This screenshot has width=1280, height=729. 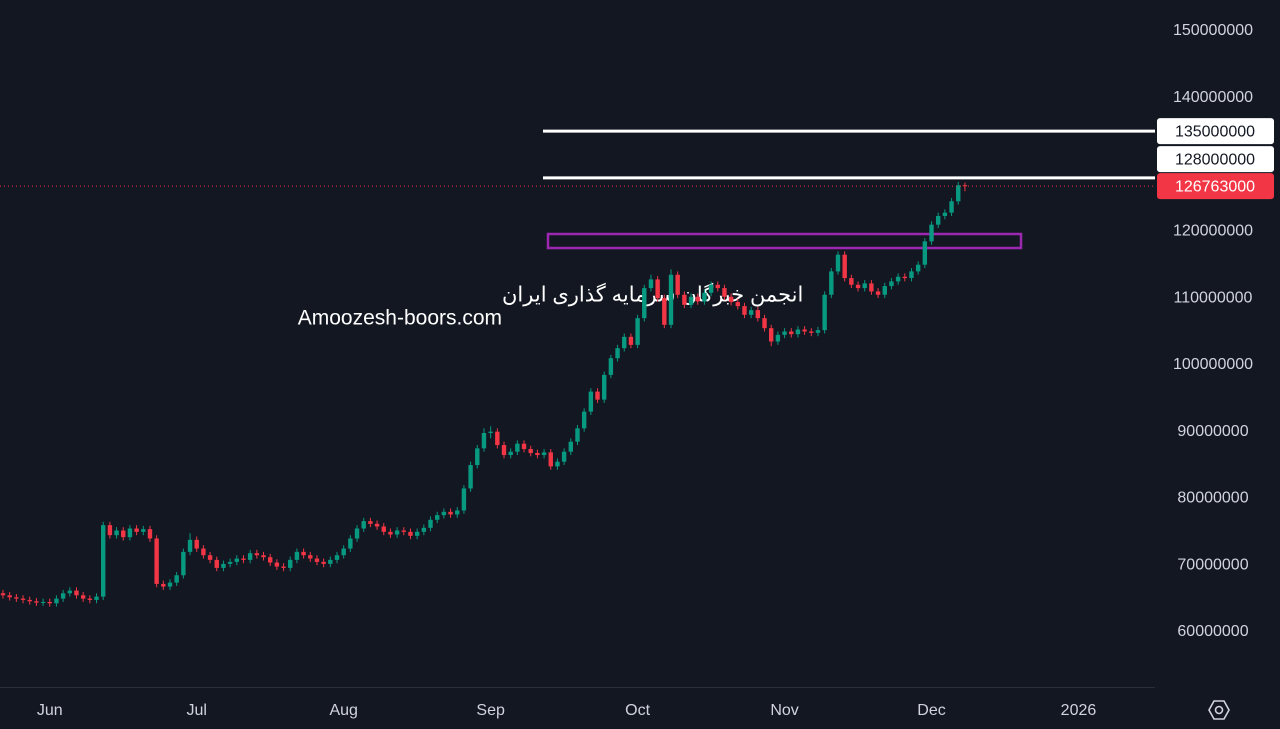 I want to click on x-tick-label: 2026, so click(x=1079, y=710).